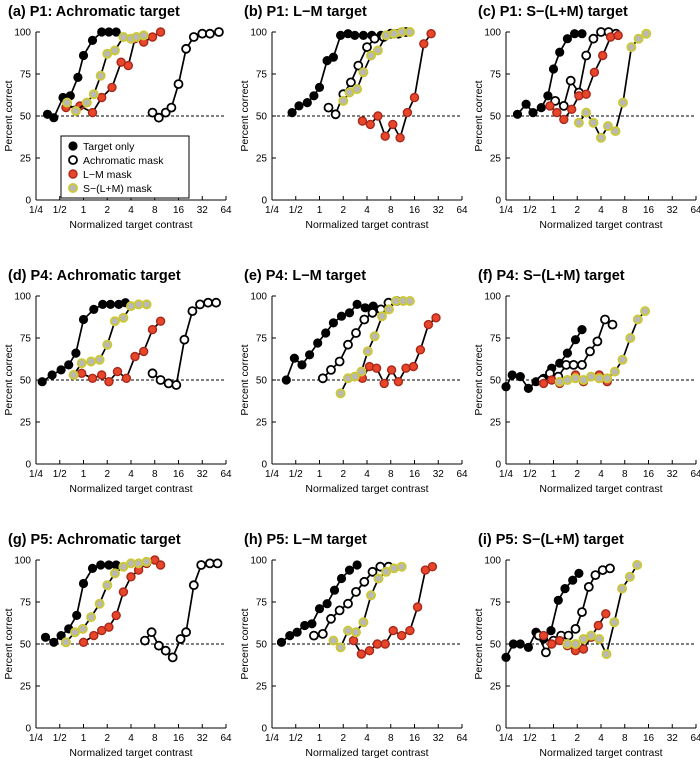  What do you see at coordinates (262, 75) in the screenshot?
I see `y-tick-label: 75` at bounding box center [262, 75].